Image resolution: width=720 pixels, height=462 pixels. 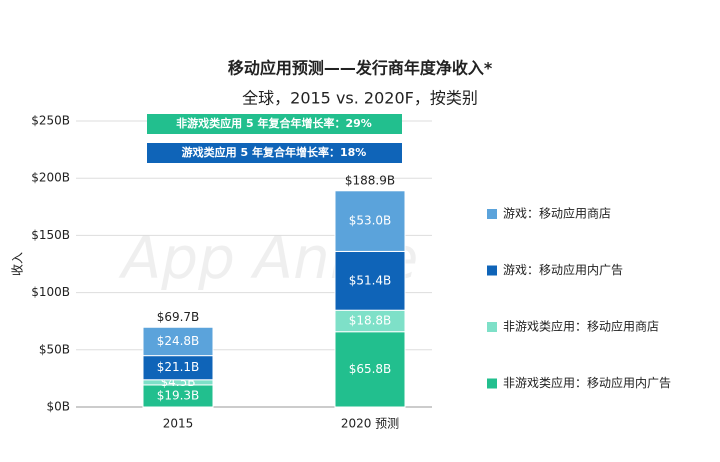 What do you see at coordinates (370, 424) in the screenshot?
I see `x-tick-label: 2020 预测` at bounding box center [370, 424].